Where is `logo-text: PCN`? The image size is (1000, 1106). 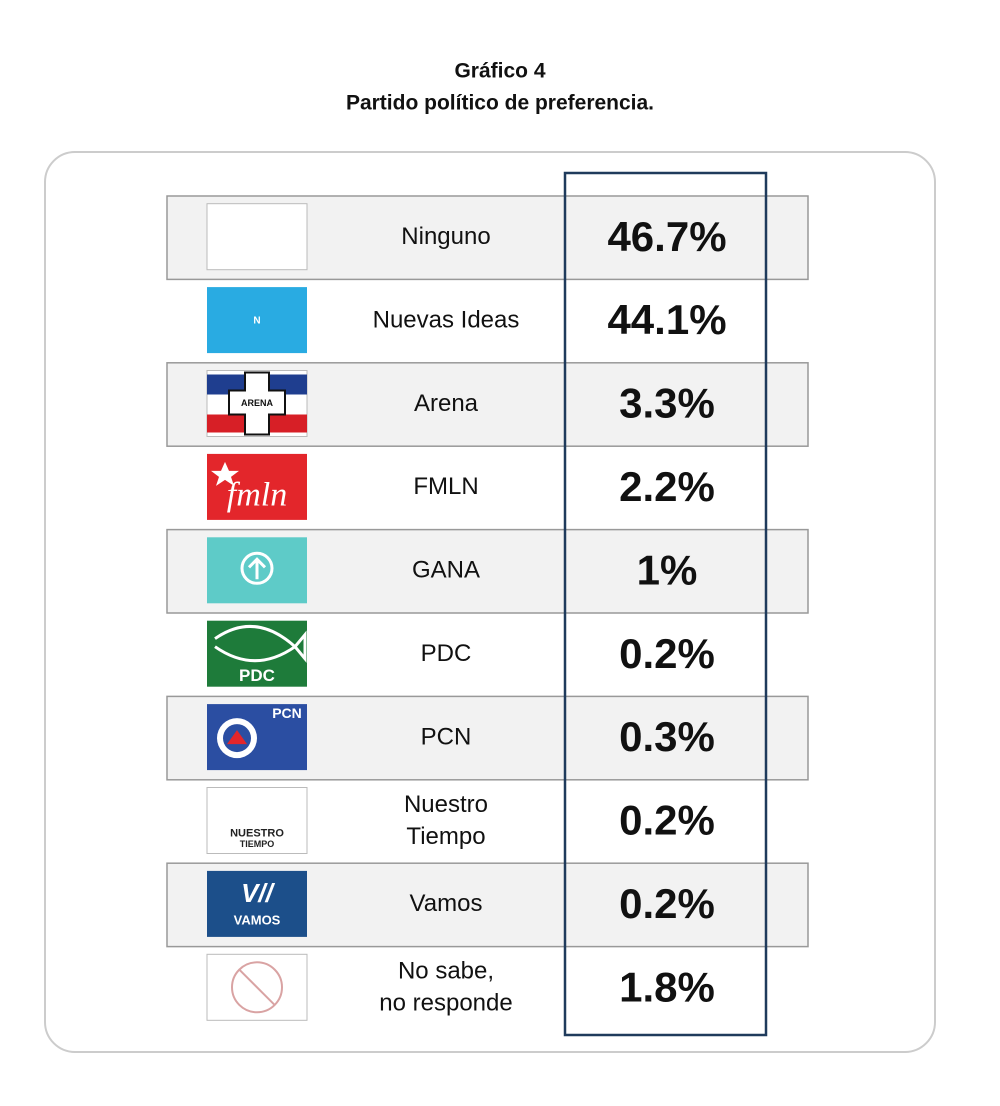 logo-text: PCN is located at coordinates (287, 713).